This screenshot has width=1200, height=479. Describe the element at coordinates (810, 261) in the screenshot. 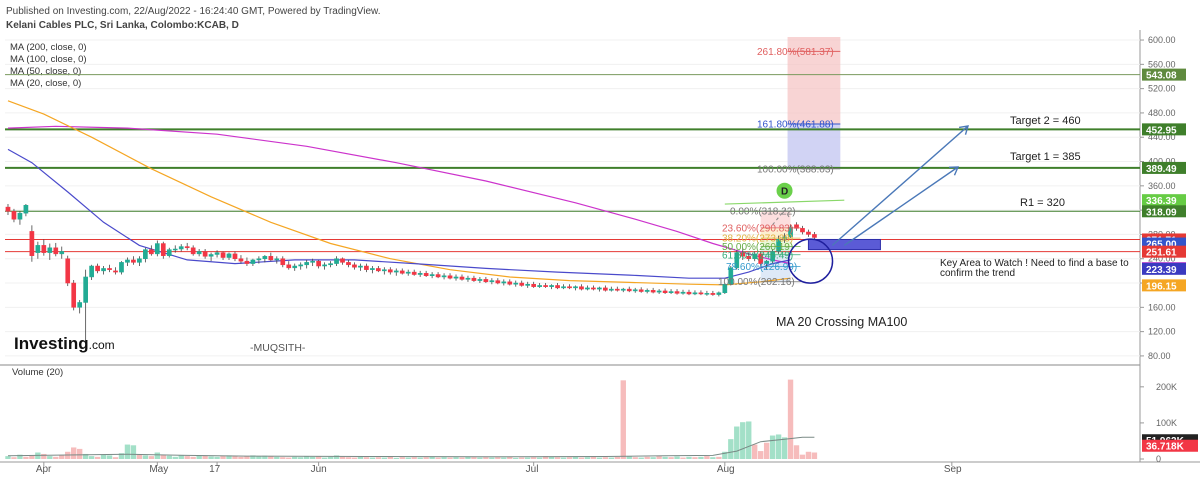

I see `ma-cross-circle` at that location.